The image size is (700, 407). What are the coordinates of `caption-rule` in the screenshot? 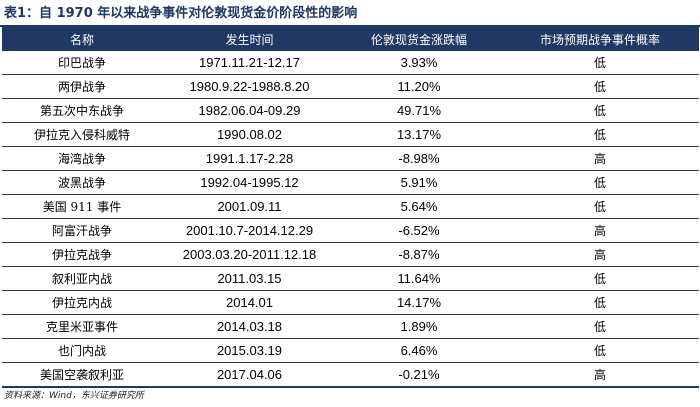 It's located at (350, 26).